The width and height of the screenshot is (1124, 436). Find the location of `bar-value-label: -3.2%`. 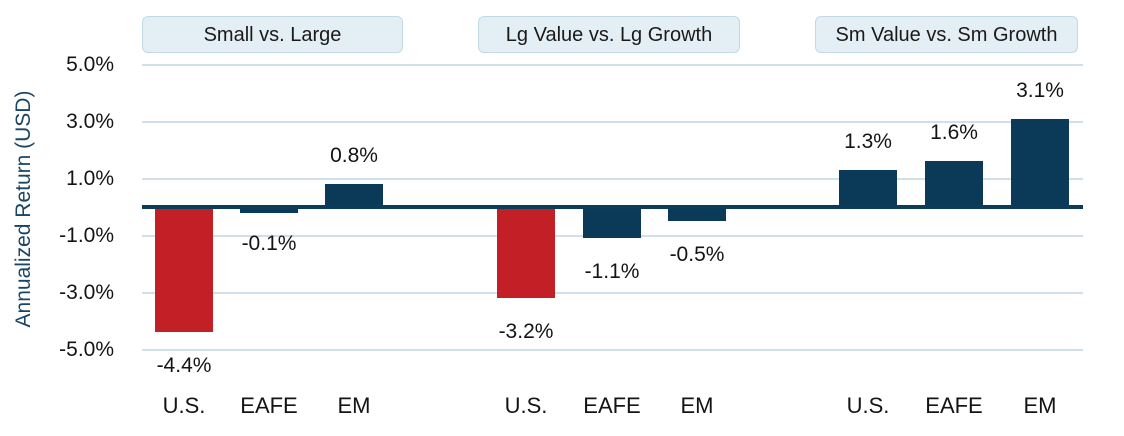

bar-value-label: -3.2% is located at coordinates (526, 332).